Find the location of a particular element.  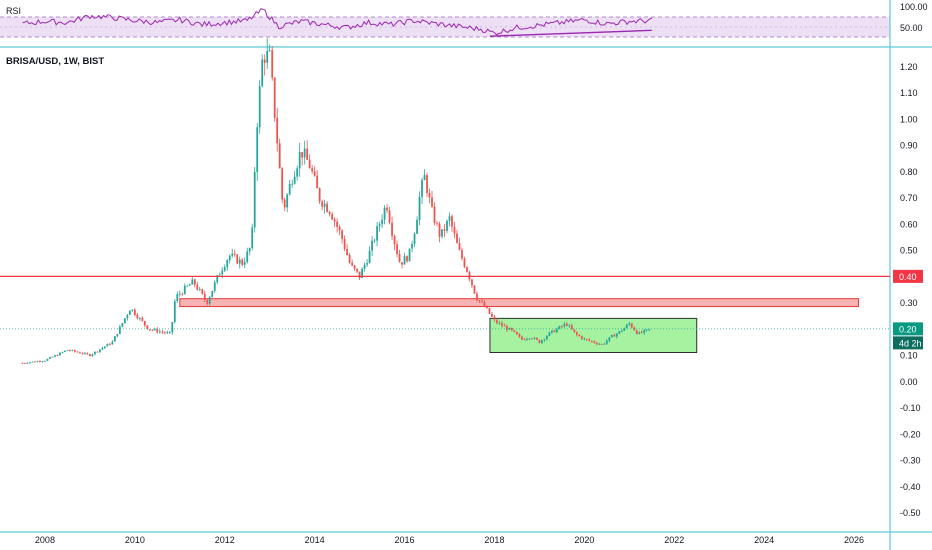

time-axis: 2008 2010 2012 2014 2016 2018 2020 2022 2024 2026 is located at coordinates (449, 540).